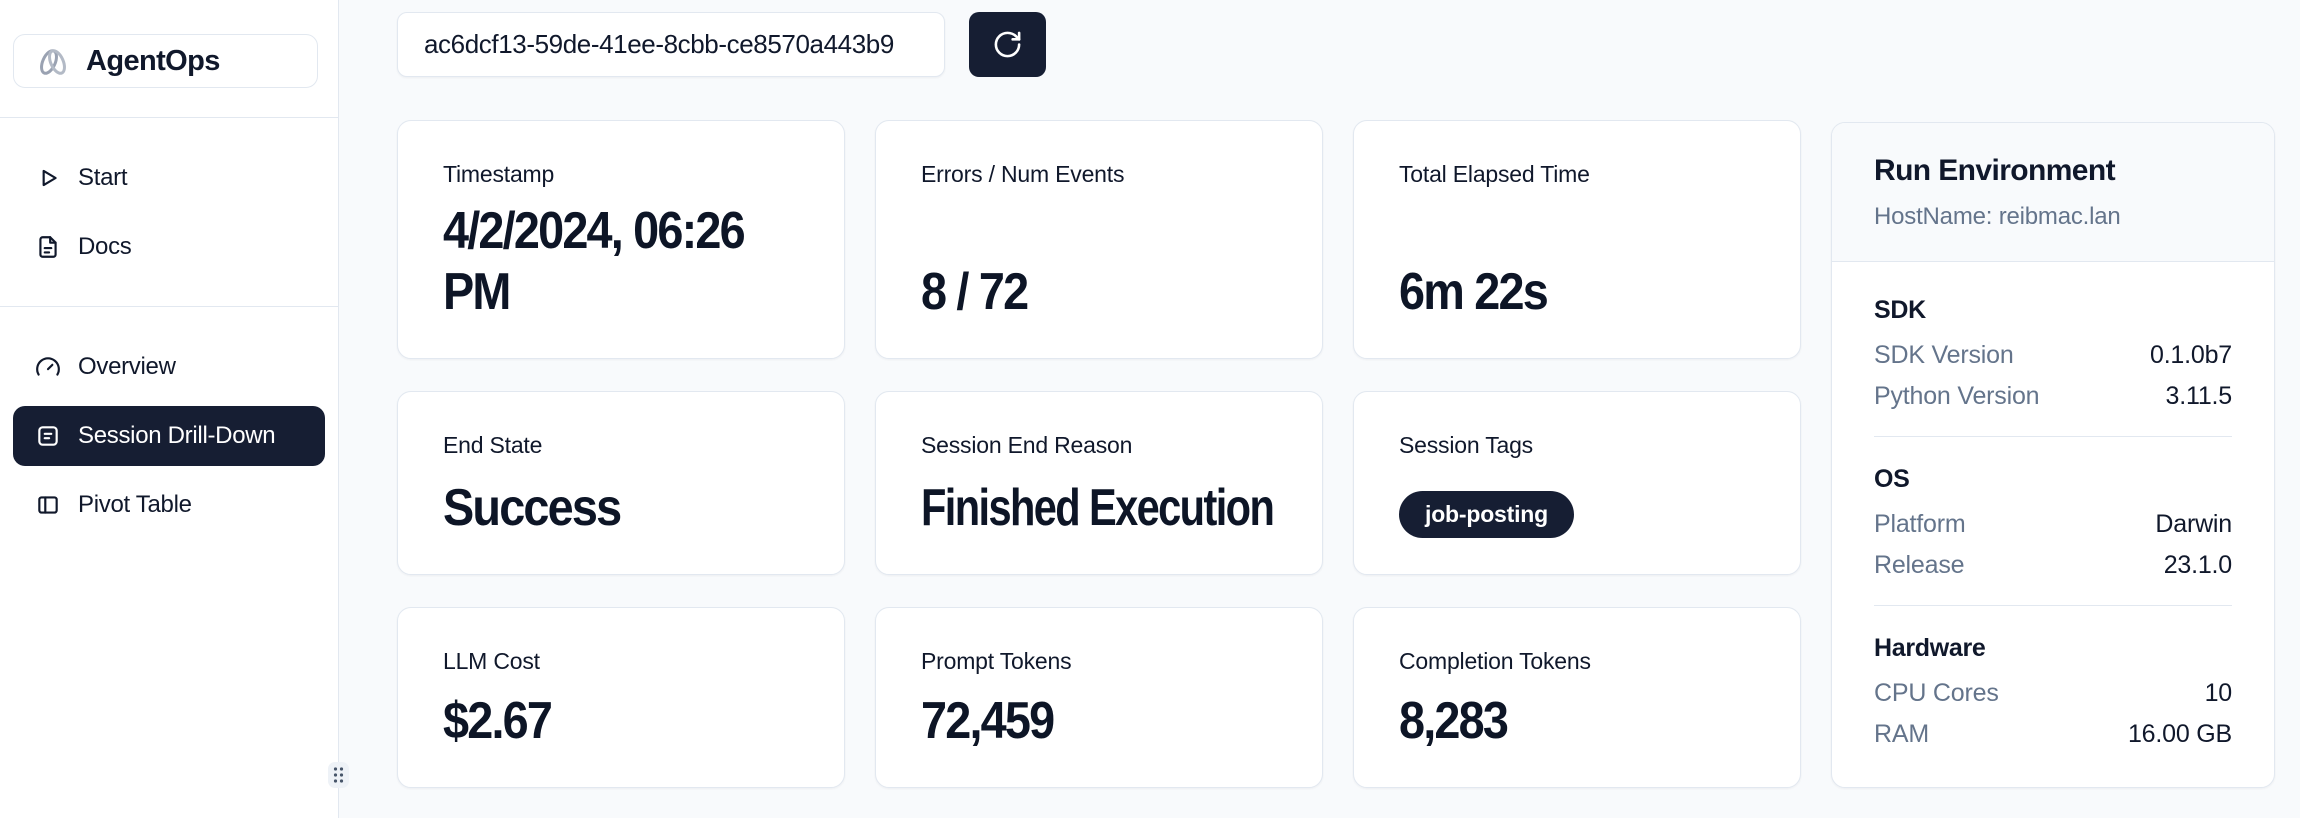 This screenshot has height=818, width=2300. Describe the element at coordinates (1454, 720) in the screenshot. I see `metric-value: 8,283` at that location.